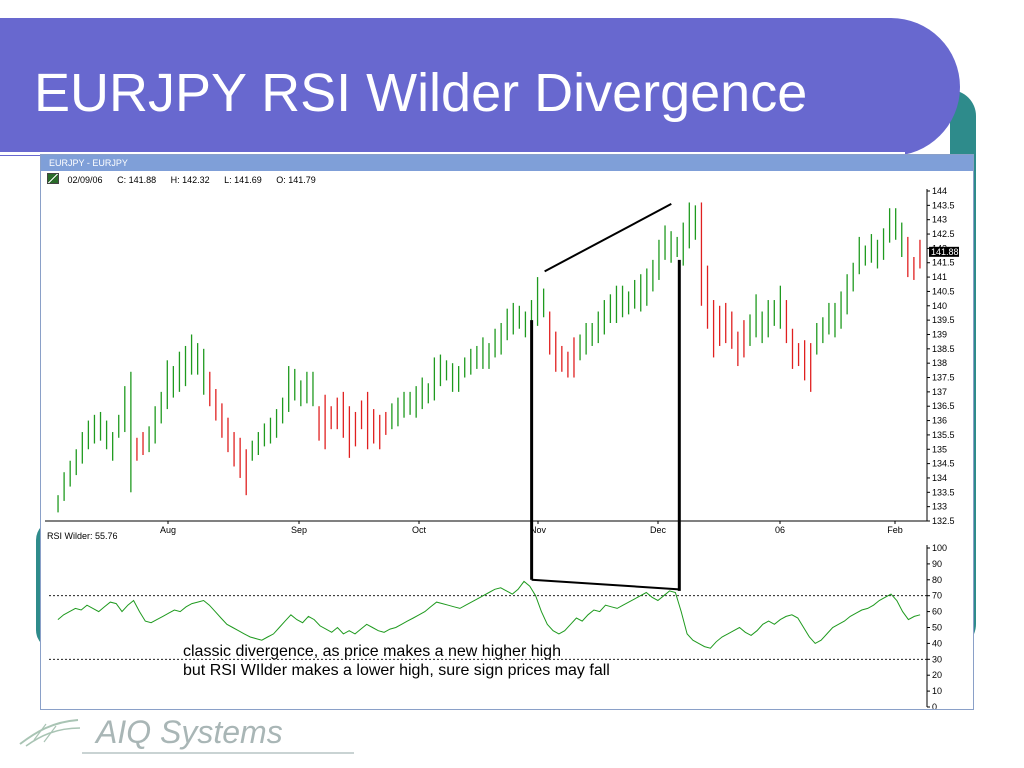  What do you see at coordinates (943, 521) in the screenshot?
I see `price-y-tick-label: 132.5` at bounding box center [943, 521].